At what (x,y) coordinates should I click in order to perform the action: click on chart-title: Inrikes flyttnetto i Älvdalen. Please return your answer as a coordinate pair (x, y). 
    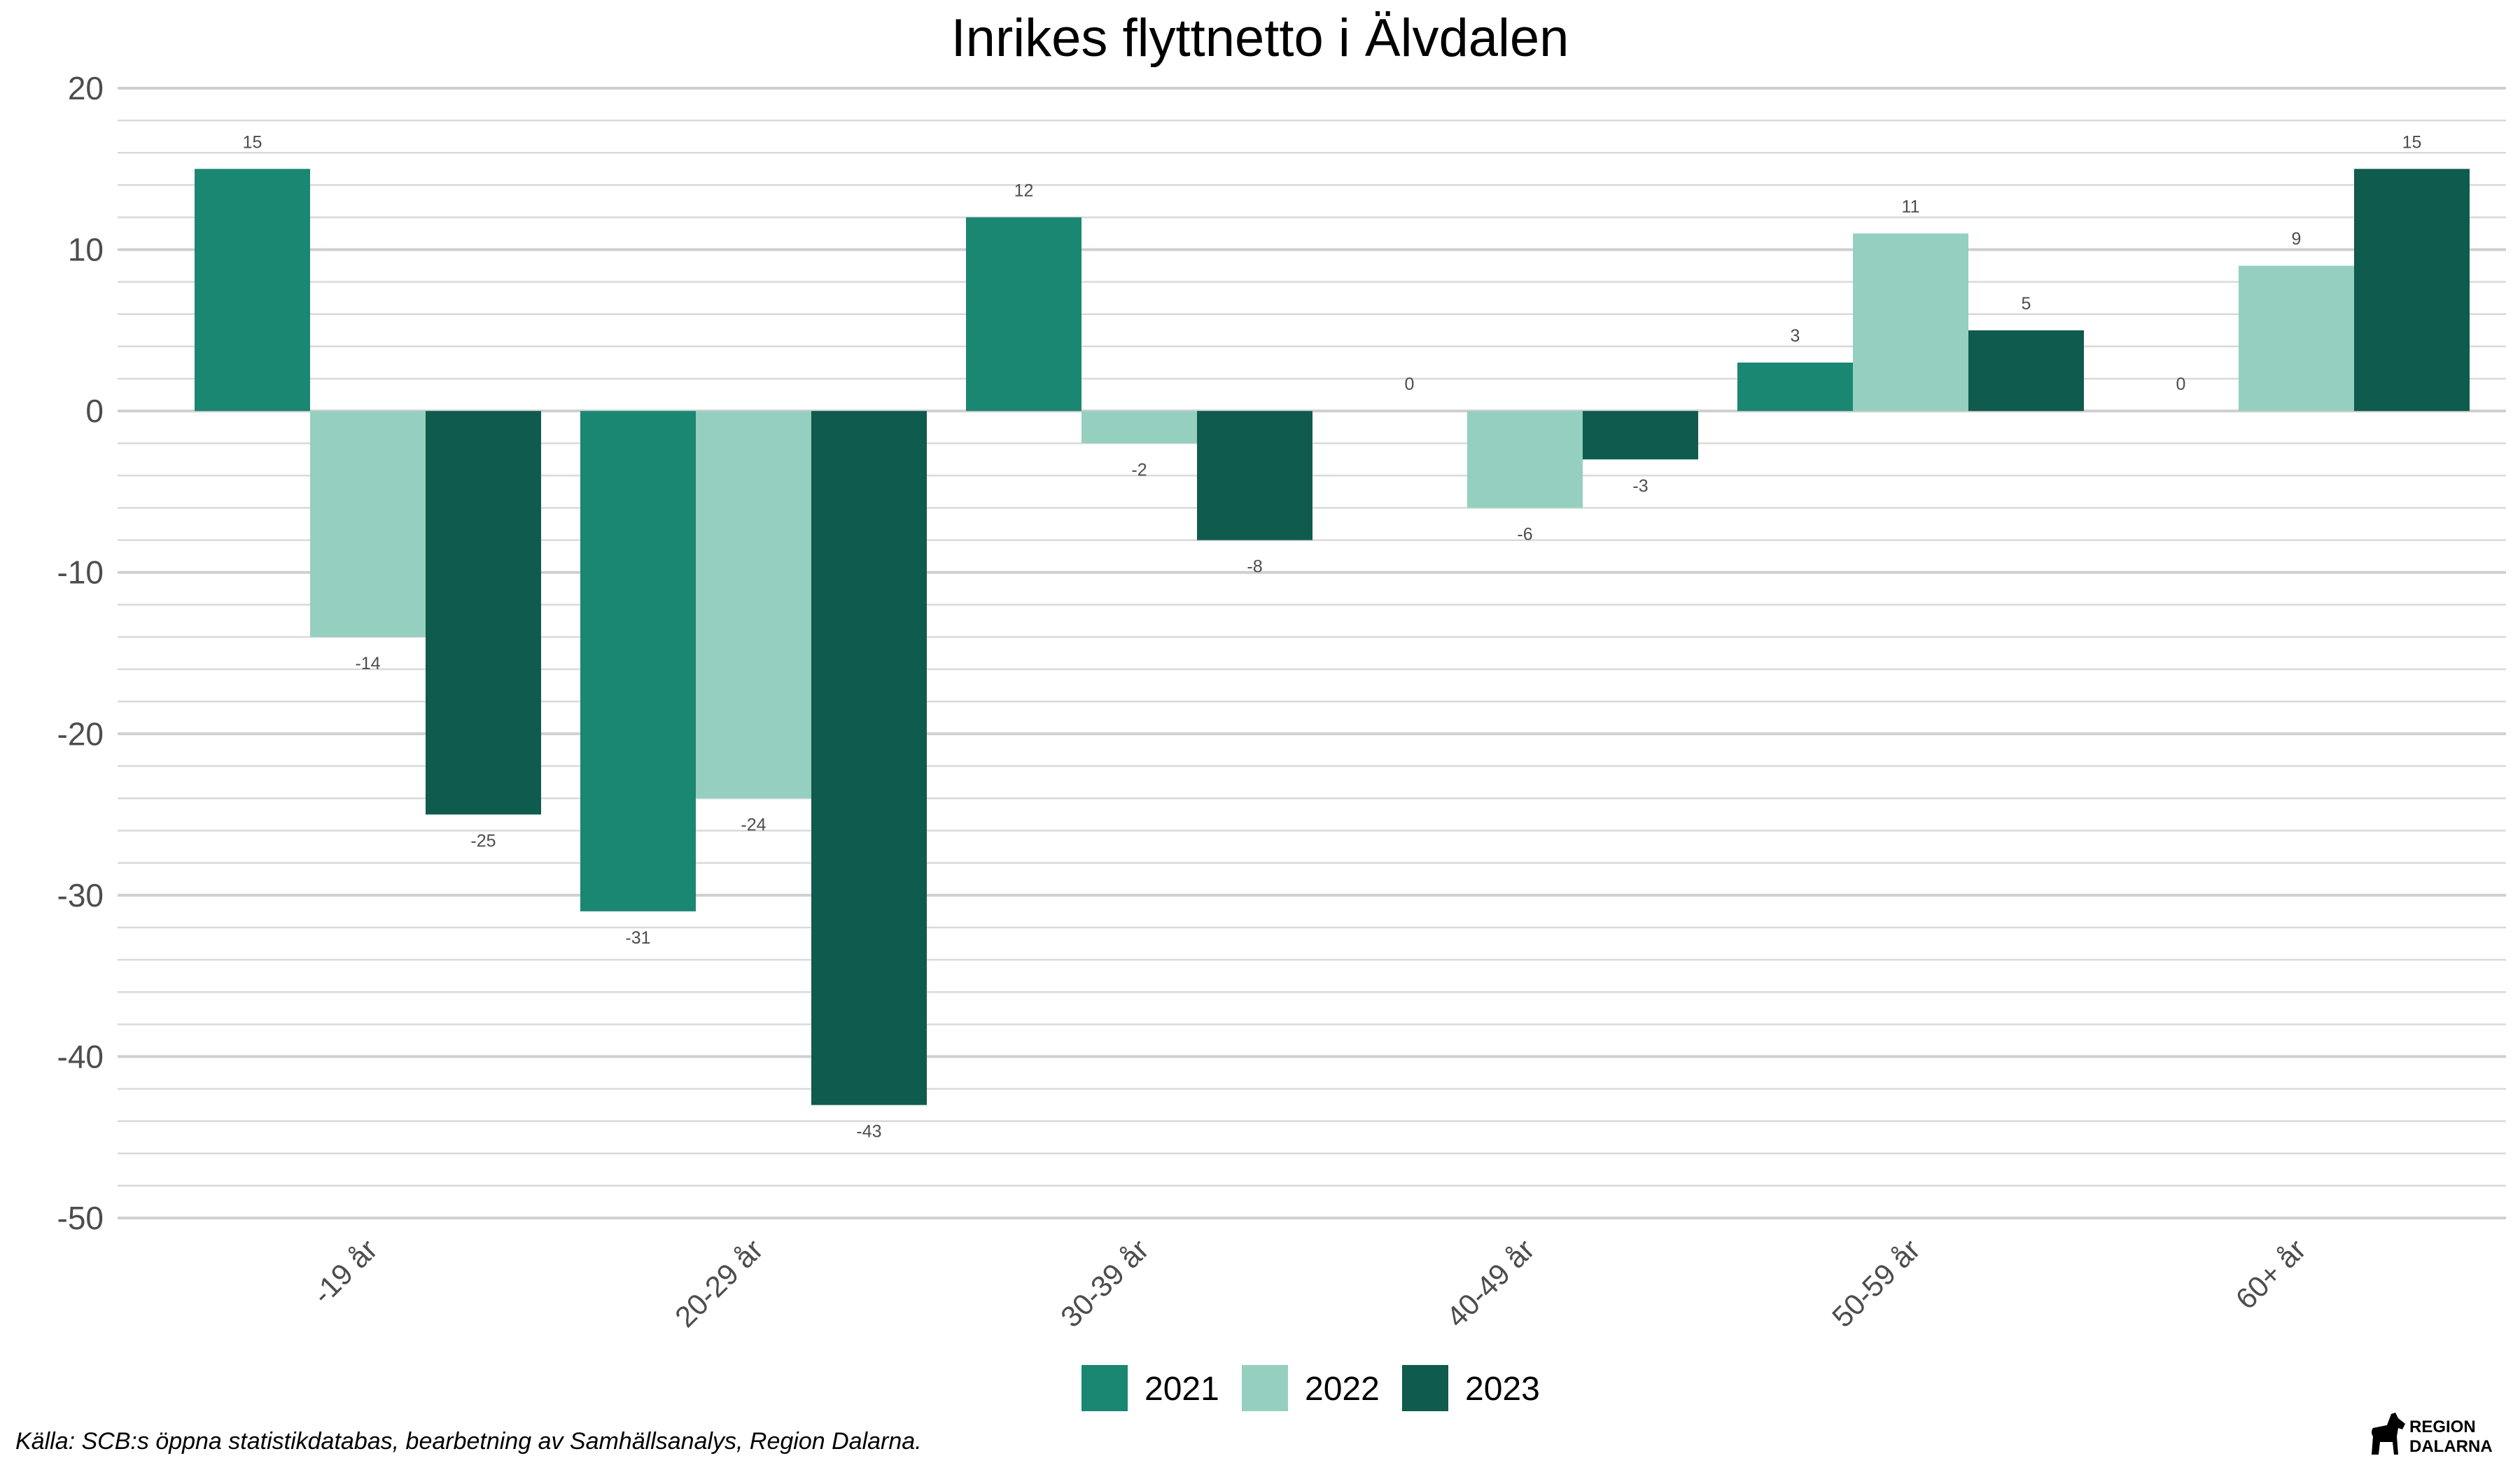
    Looking at the image, I should click on (1260, 38).